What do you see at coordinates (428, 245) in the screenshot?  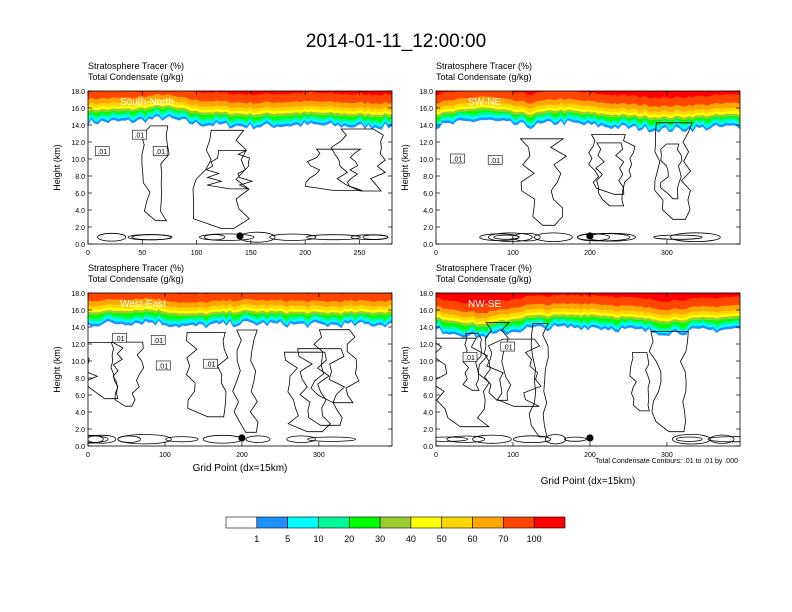 I see `y-tick-label: 0.0` at bounding box center [428, 245].